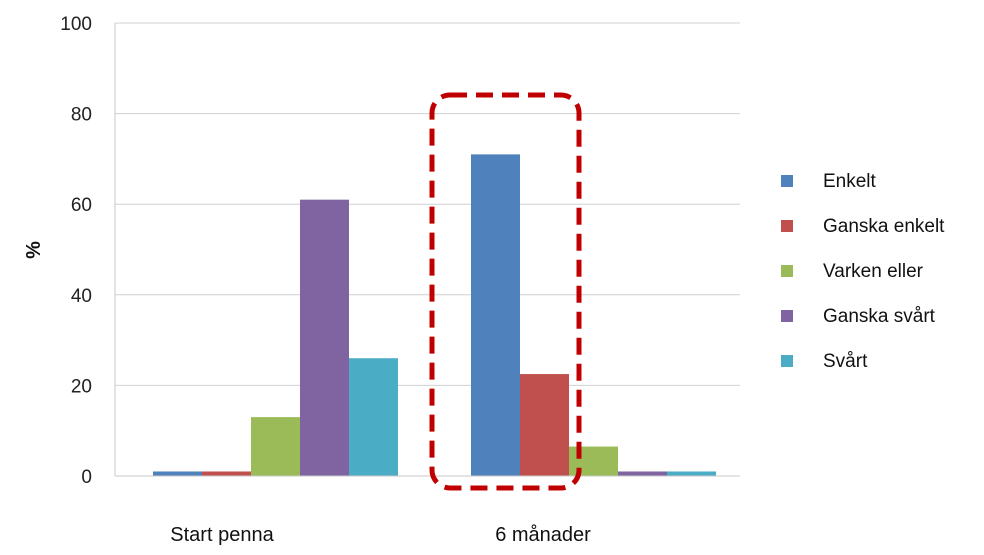 Image resolution: width=984 pixels, height=555 pixels. Describe the element at coordinates (873, 271) in the screenshot. I see `legend-label: Varken eller` at that location.